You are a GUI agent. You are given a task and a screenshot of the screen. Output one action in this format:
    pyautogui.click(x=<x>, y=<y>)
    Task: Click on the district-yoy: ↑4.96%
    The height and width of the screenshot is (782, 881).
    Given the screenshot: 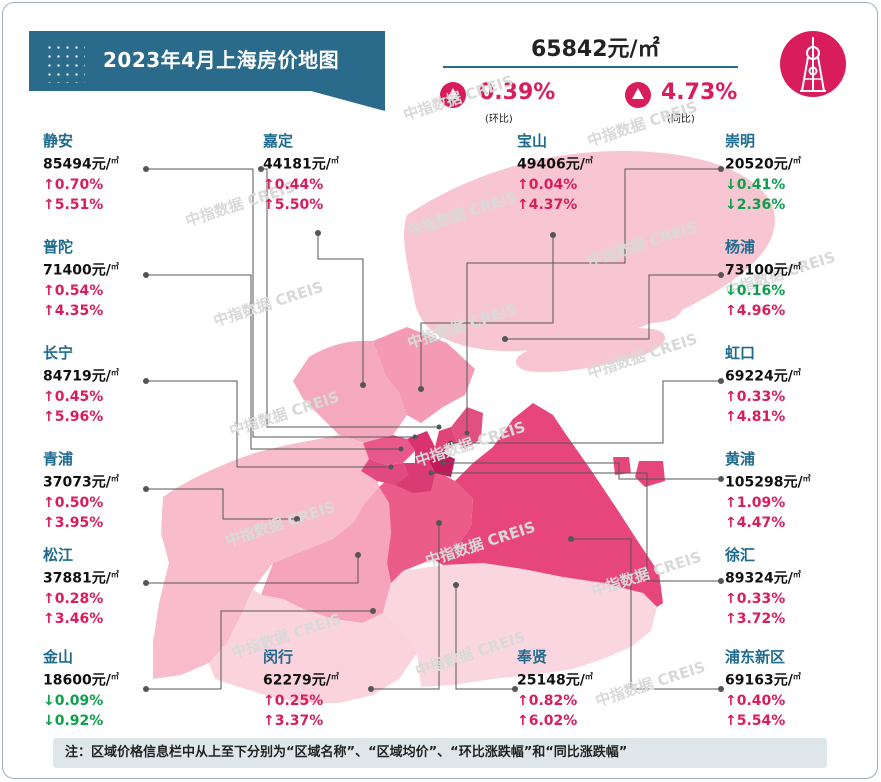 What is the action you would take?
    pyautogui.click(x=755, y=310)
    